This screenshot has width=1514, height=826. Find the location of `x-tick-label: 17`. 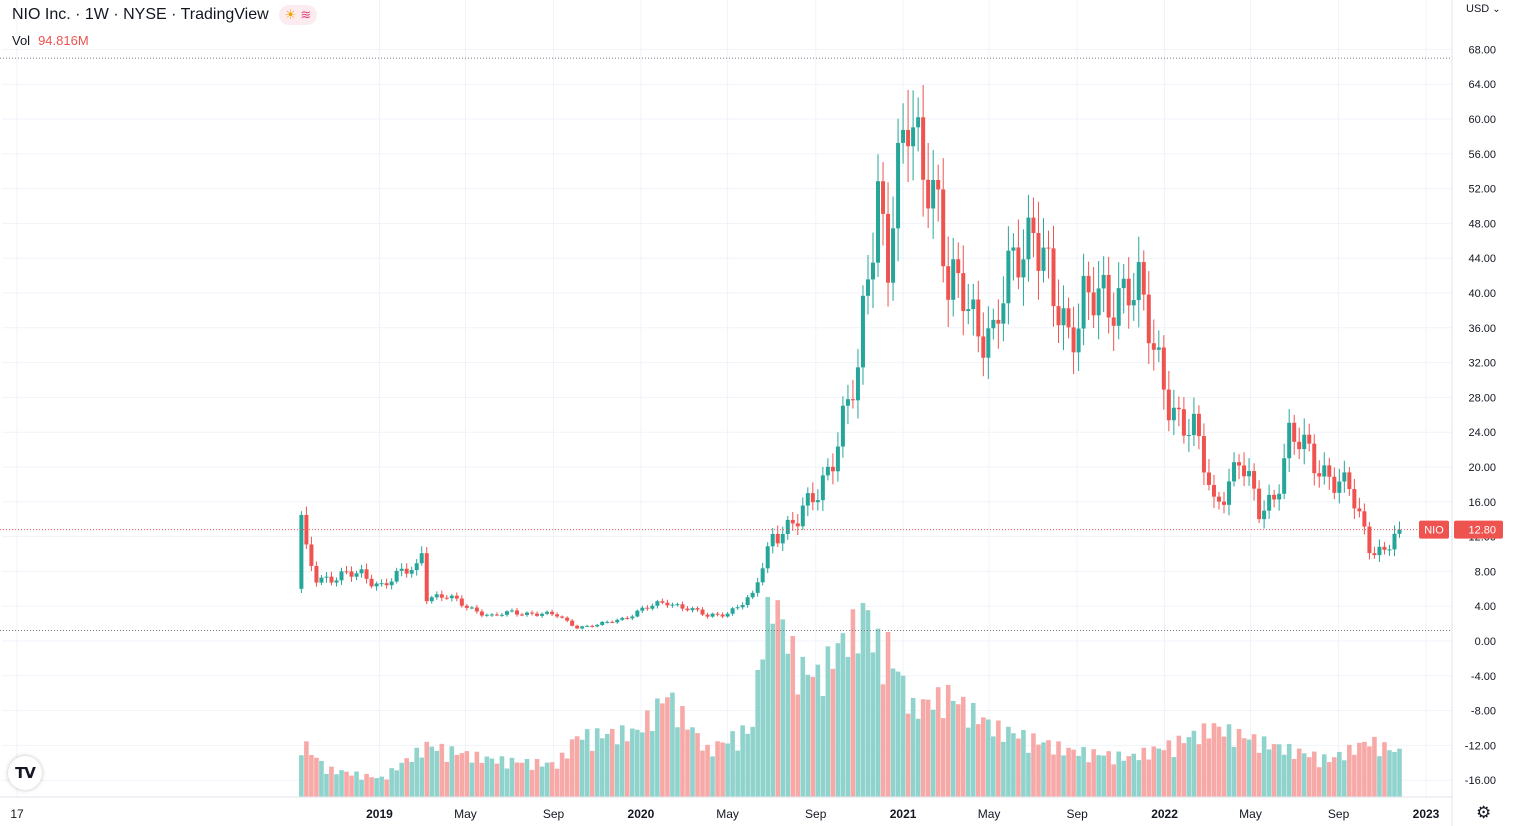

x-tick-label: 17 is located at coordinates (17, 814).